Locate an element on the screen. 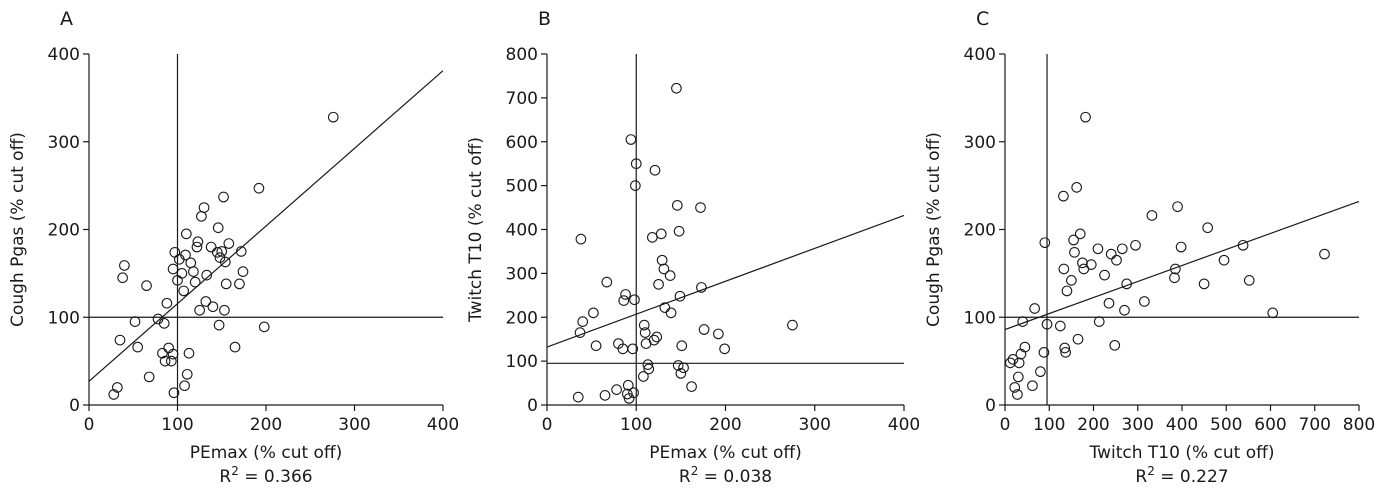  x-axis-title: Twitch T10 (% cut off) is located at coordinates (1182, 453).